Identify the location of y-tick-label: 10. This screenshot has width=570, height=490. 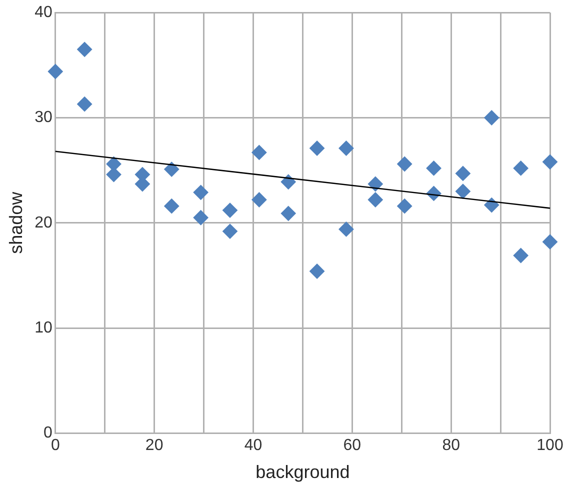
(43, 327).